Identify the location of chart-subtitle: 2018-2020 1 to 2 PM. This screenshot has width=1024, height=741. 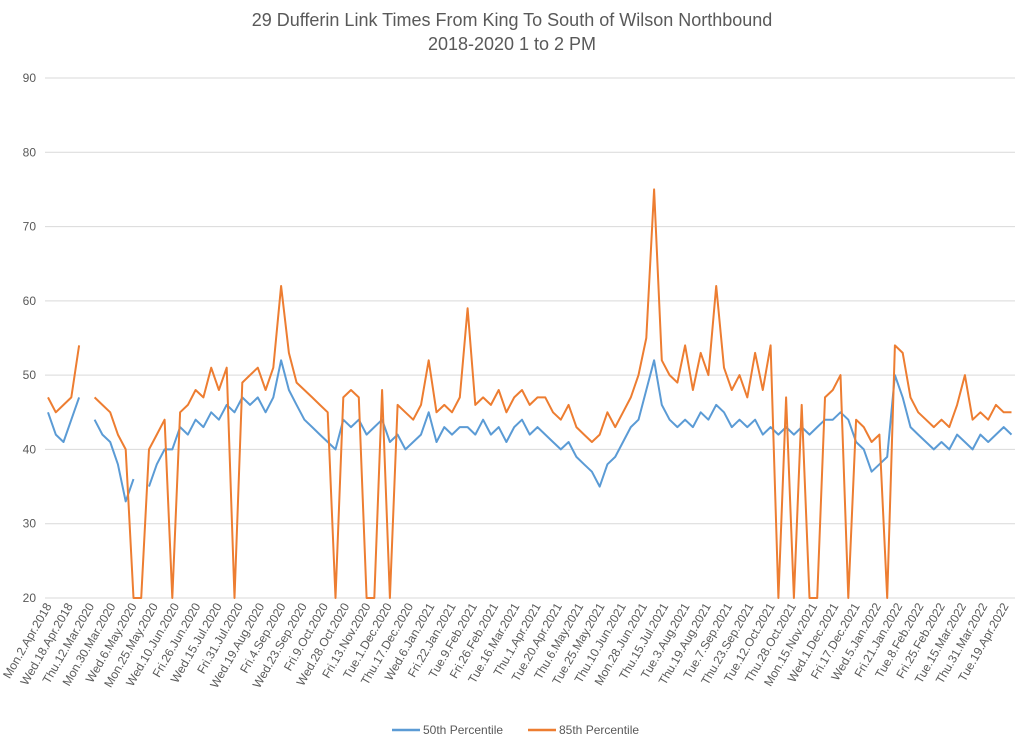
(512, 44).